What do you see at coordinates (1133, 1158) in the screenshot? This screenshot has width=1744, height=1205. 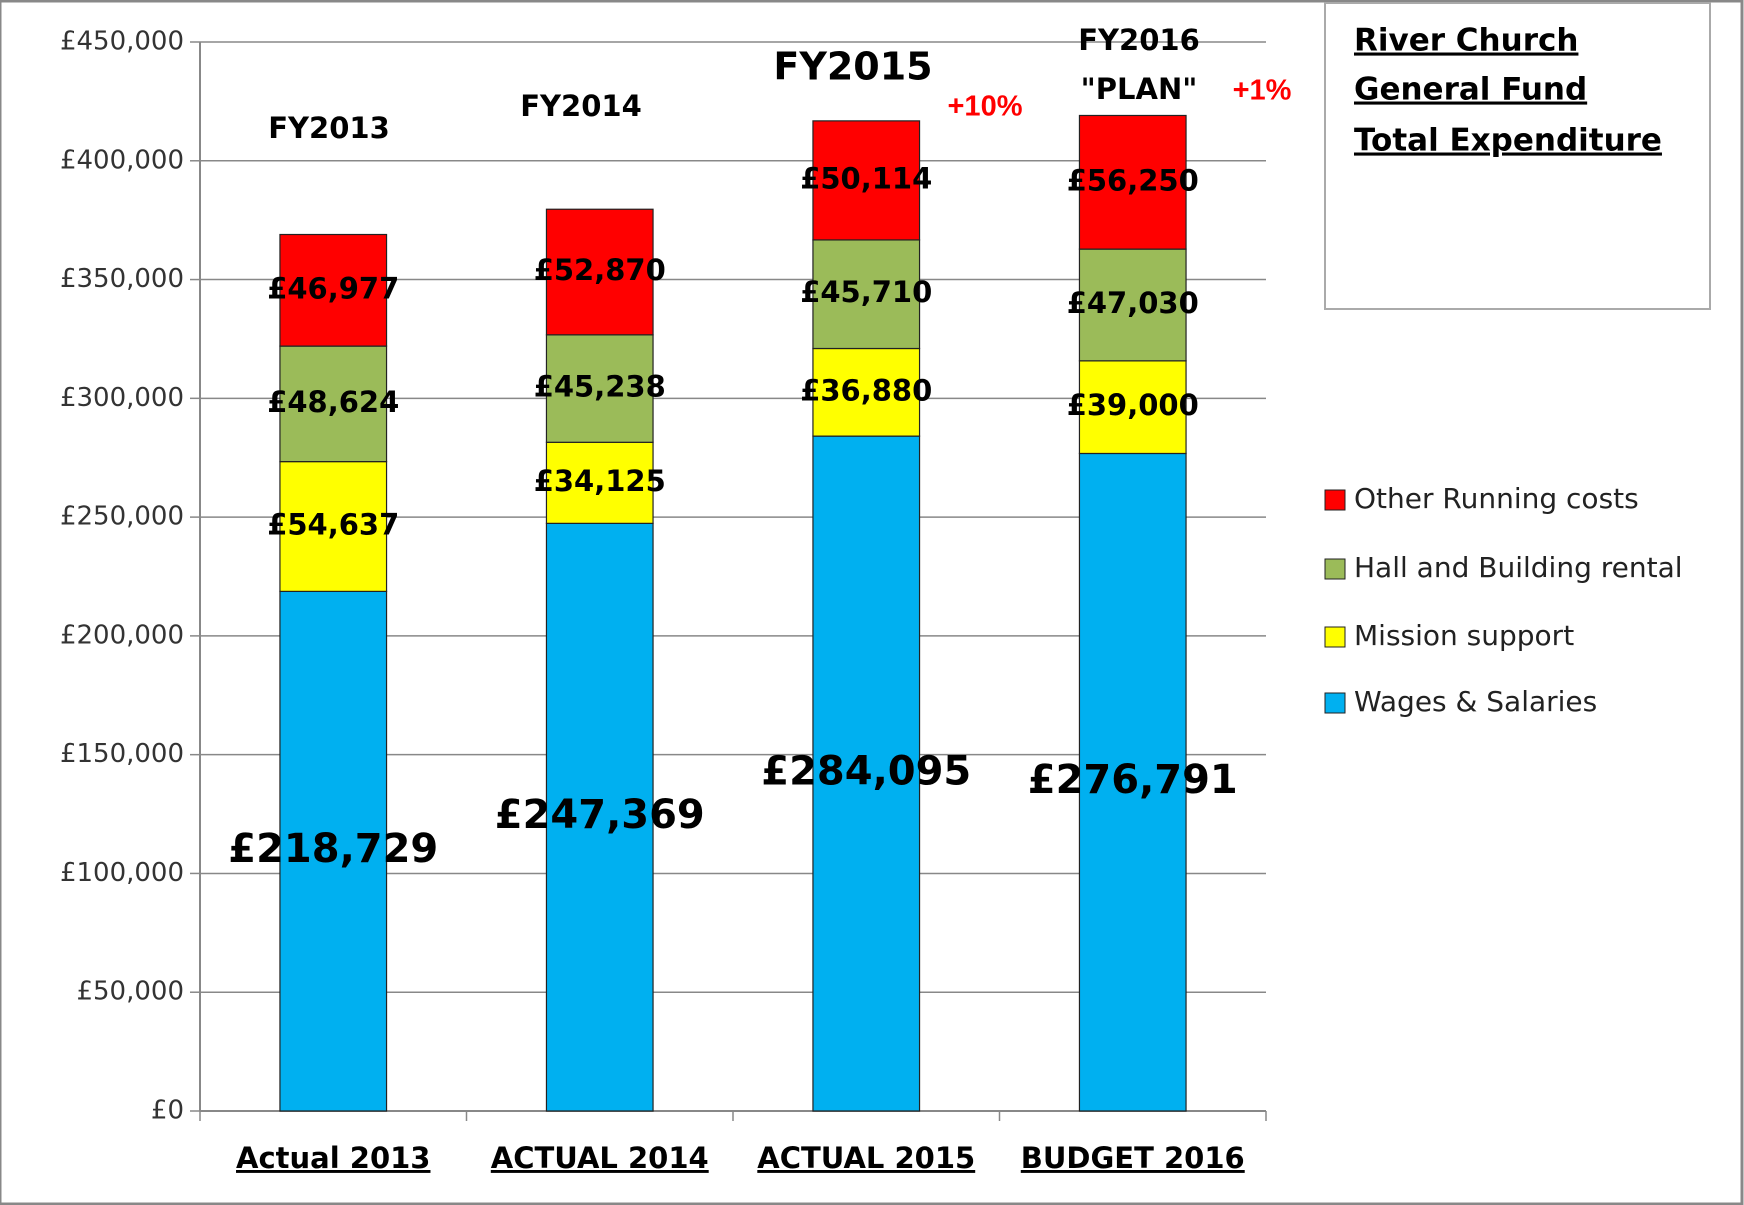 I see `x-tick-label: BUDGET 2016` at bounding box center [1133, 1158].